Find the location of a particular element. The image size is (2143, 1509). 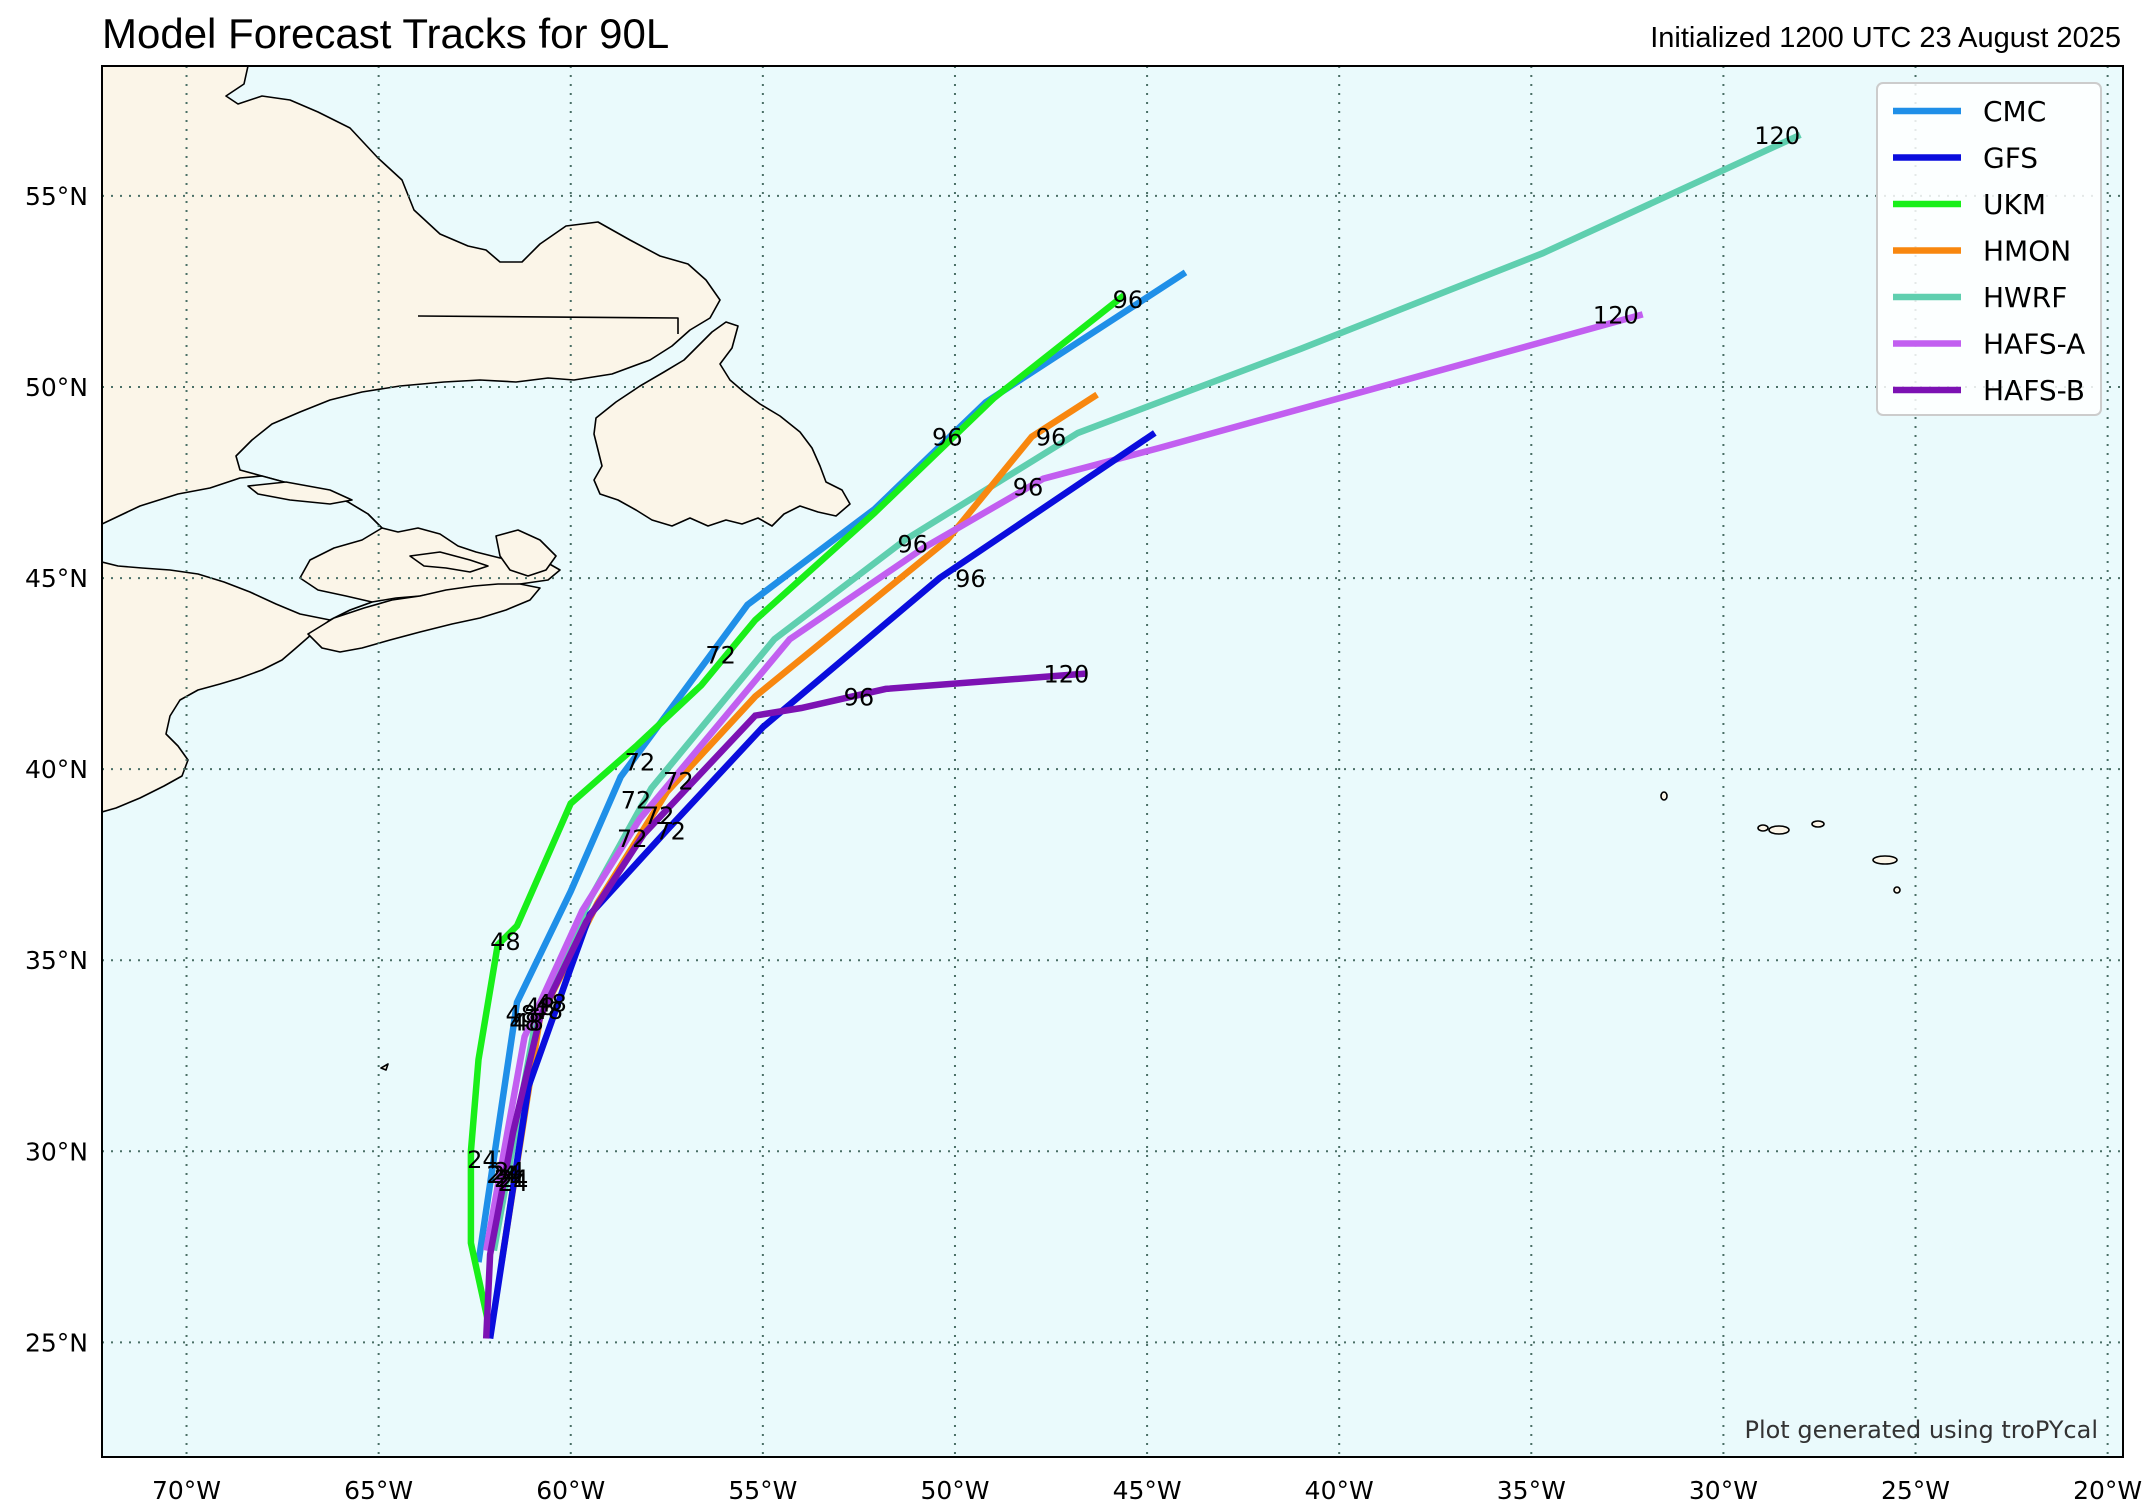

credit-text: Plot generated using troPYcal is located at coordinates (1921, 1430).